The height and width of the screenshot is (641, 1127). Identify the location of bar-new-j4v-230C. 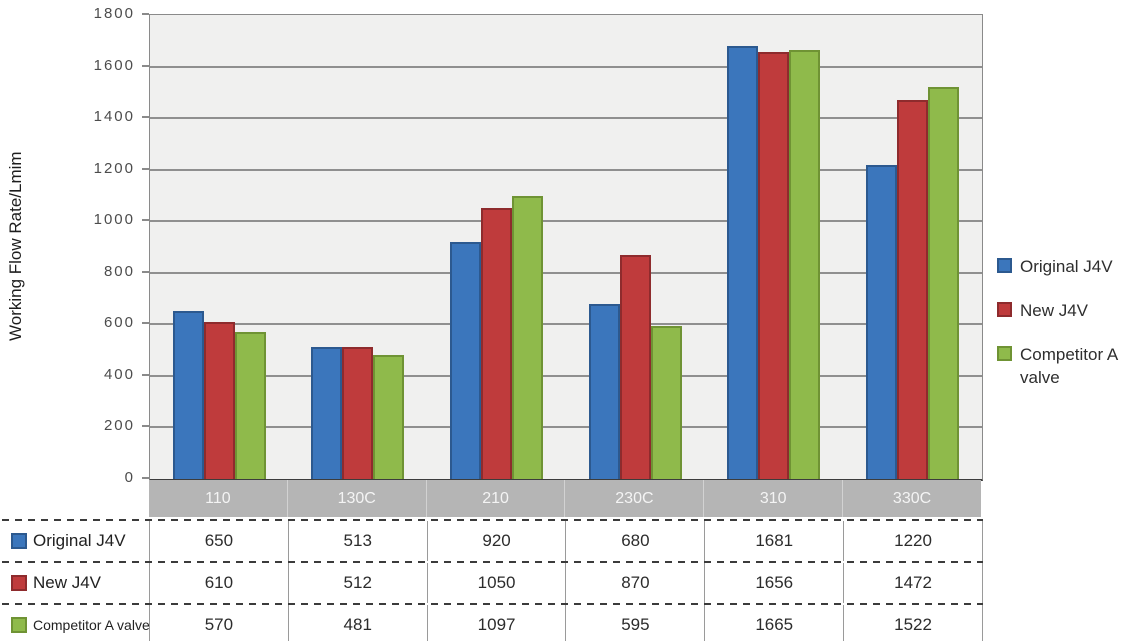
(635, 366).